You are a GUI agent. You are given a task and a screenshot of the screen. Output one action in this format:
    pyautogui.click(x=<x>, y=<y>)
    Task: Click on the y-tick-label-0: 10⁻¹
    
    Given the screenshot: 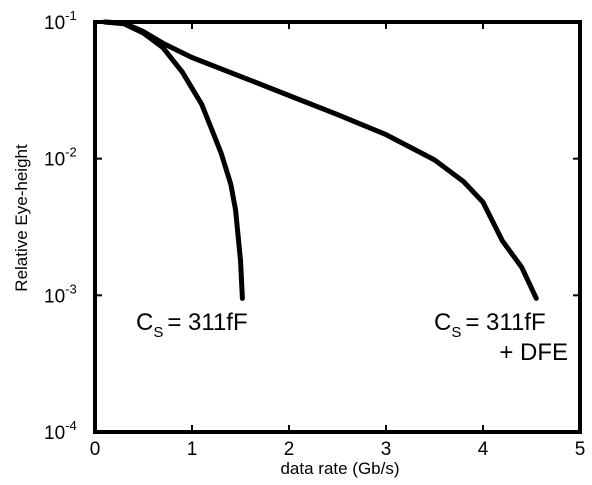 What is the action you would take?
    pyautogui.click(x=60, y=21)
    